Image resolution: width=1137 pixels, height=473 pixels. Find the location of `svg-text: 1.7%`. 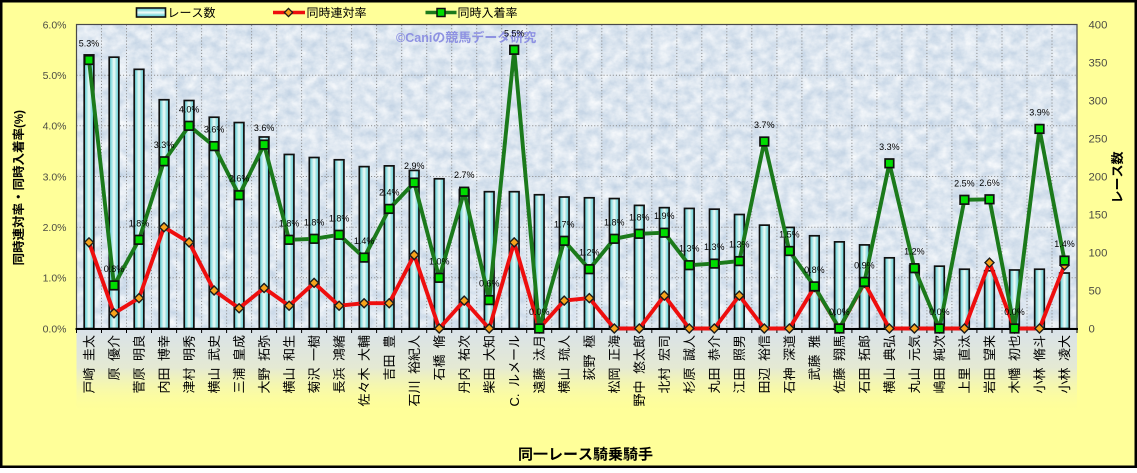

svg-text: 1.7% is located at coordinates (564, 224).